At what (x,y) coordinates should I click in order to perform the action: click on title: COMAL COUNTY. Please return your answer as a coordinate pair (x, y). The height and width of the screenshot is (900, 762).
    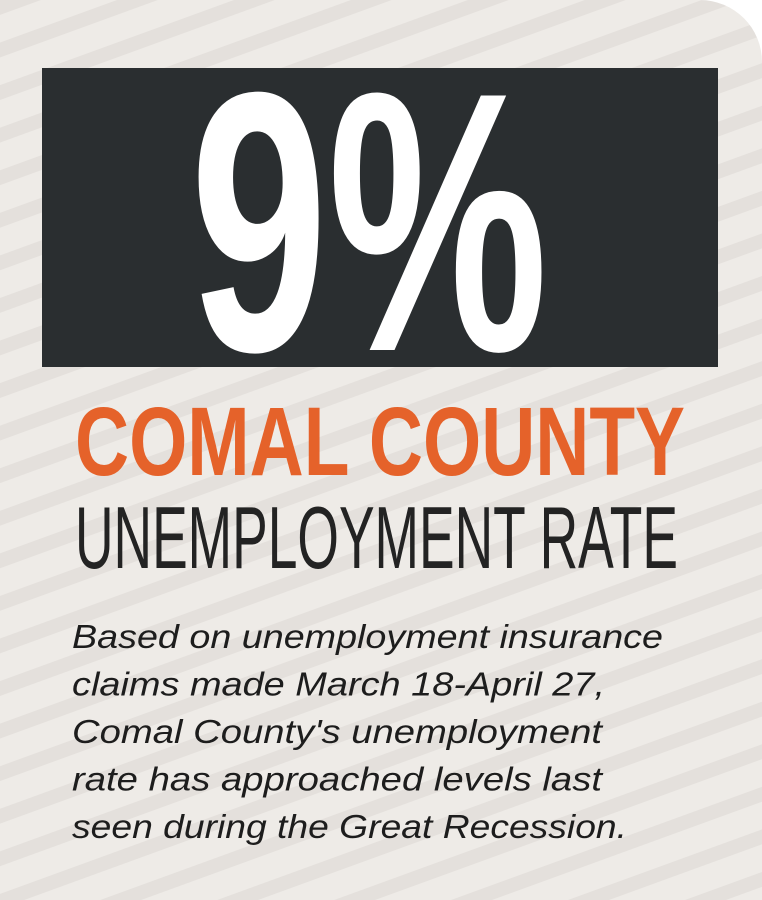
    Looking at the image, I should click on (380, 441).